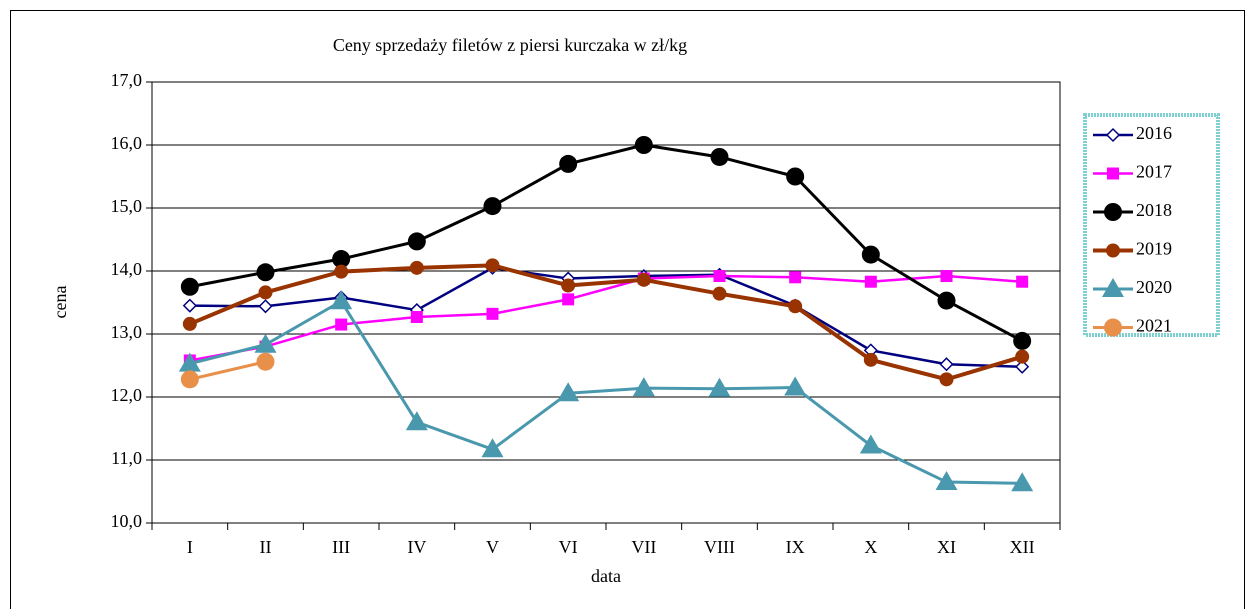 This screenshot has height=609, width=1253. Describe the element at coordinates (568, 547) in the screenshot. I see `x-tick-label: VI` at that location.